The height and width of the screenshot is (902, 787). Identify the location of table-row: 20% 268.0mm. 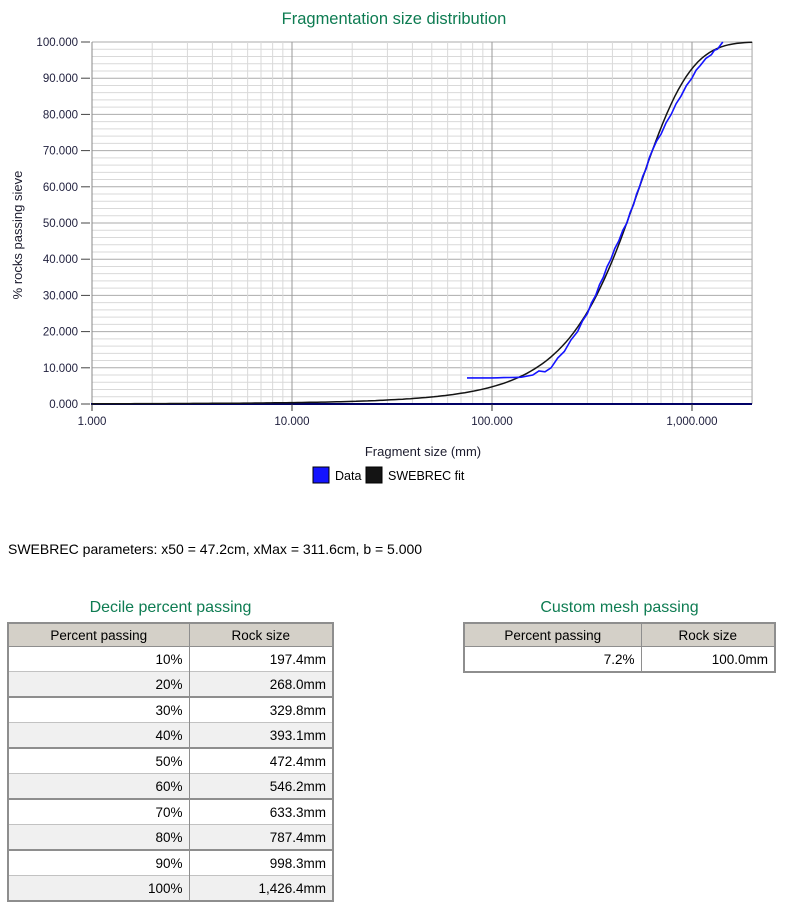
(170, 684).